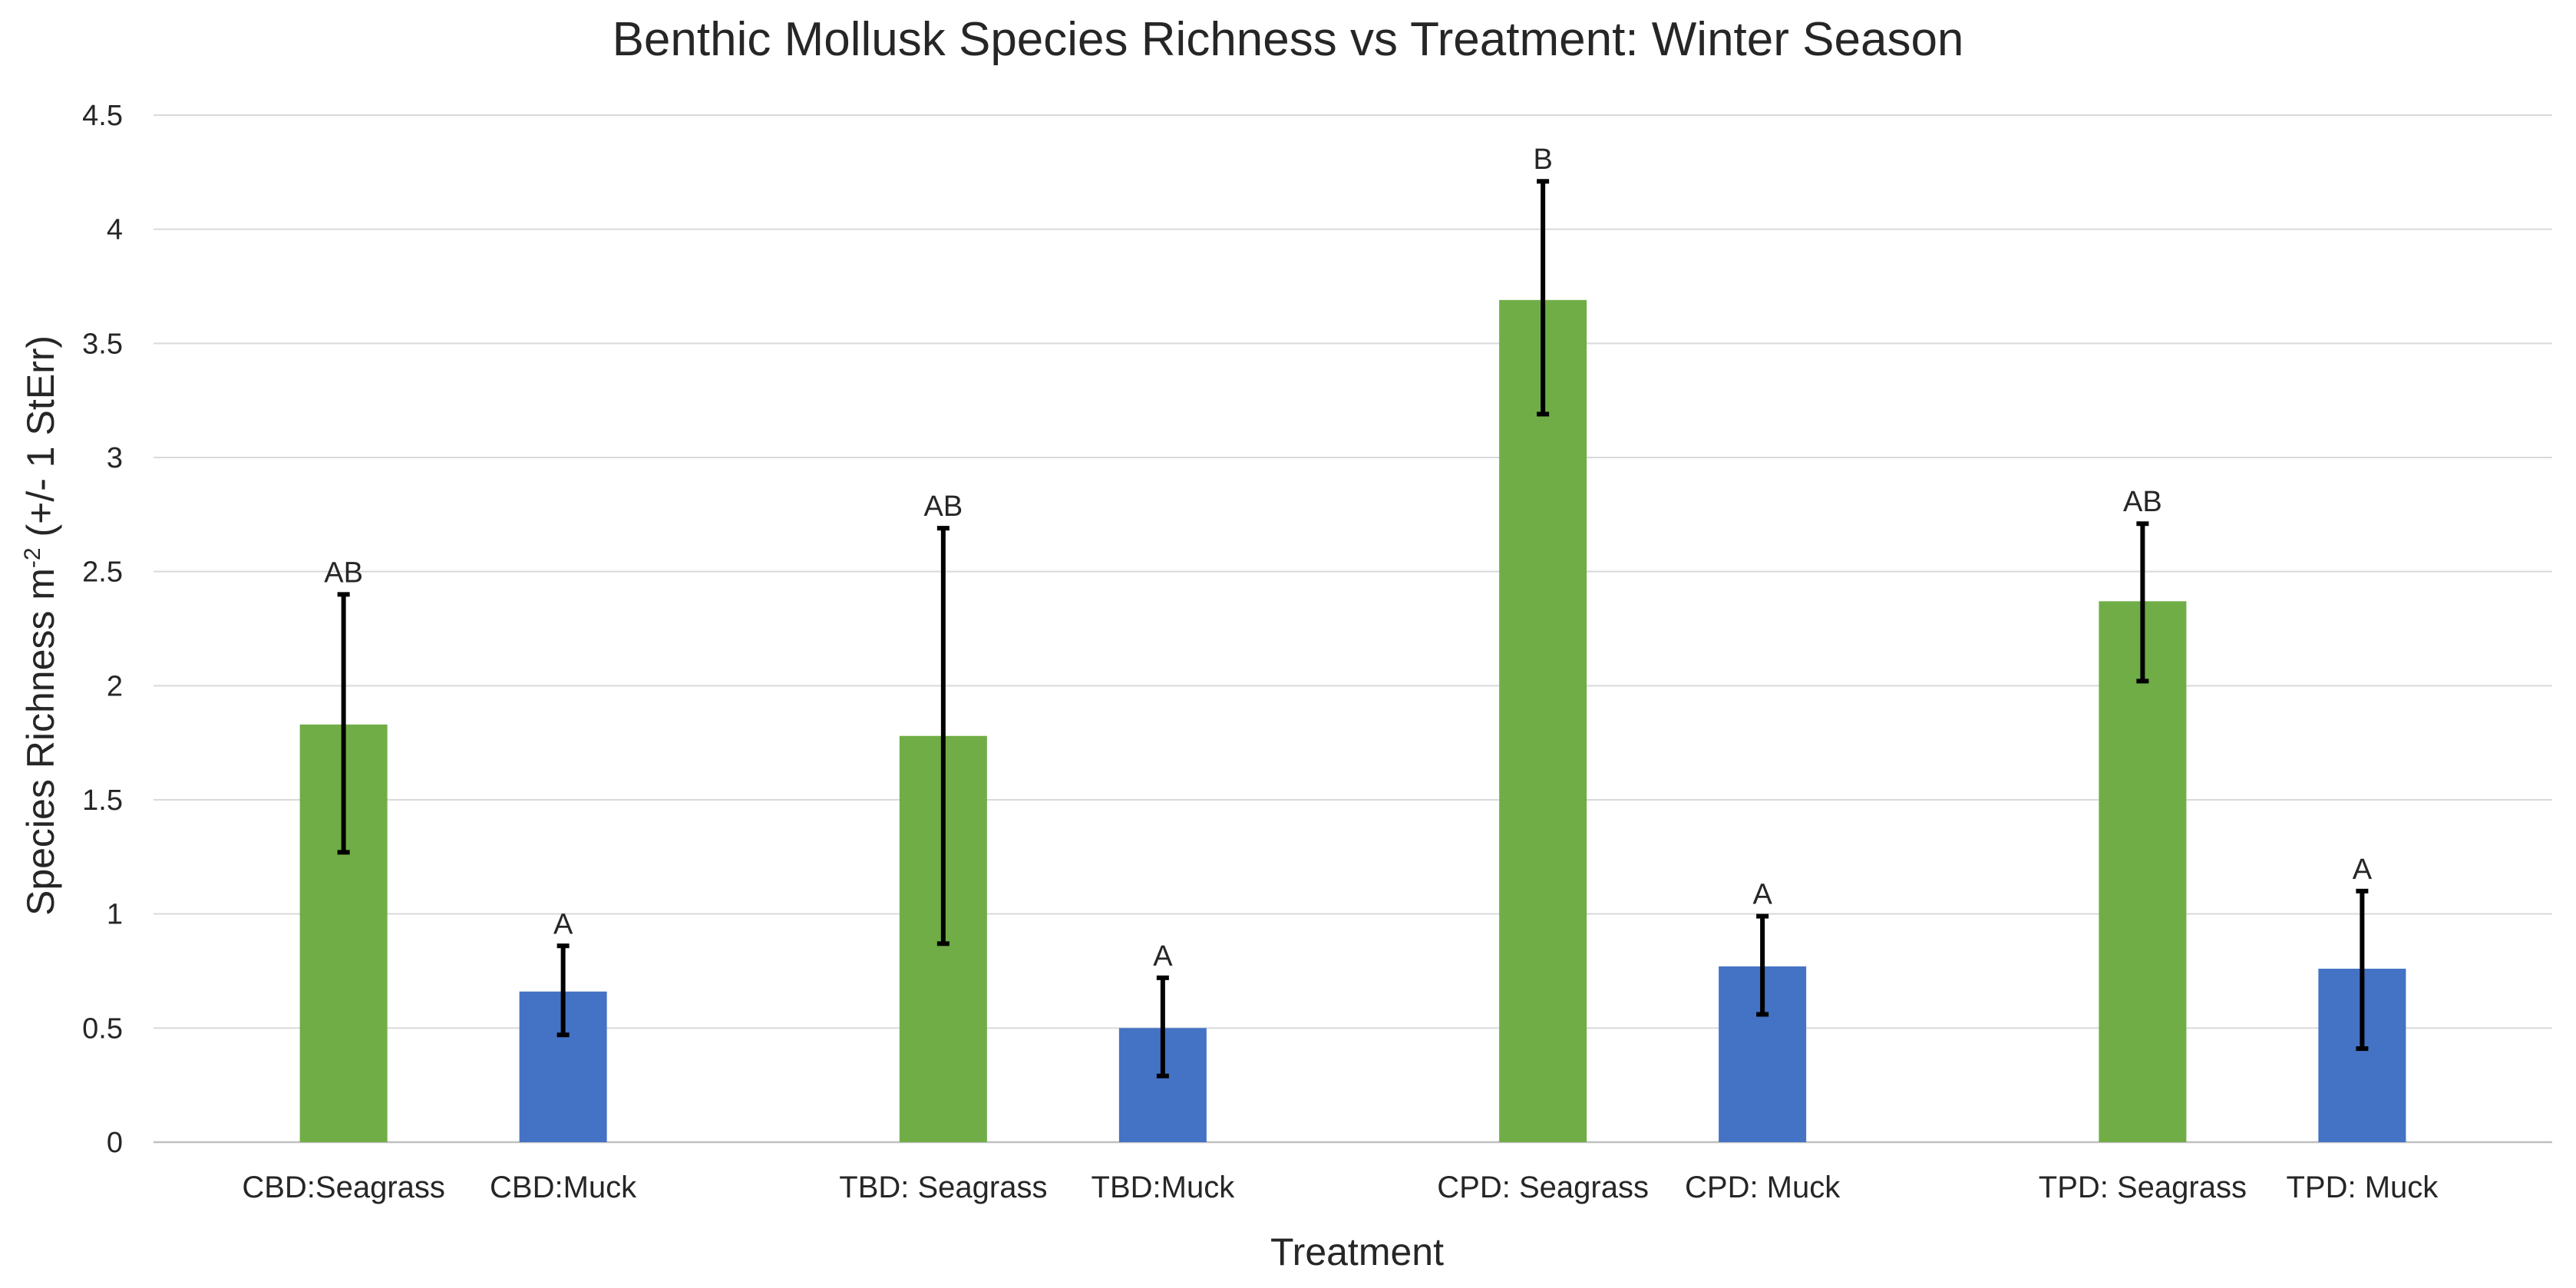 This screenshot has width=2576, height=1288. Describe the element at coordinates (102, 801) in the screenshot. I see `y-tick-label: 1.5` at that location.